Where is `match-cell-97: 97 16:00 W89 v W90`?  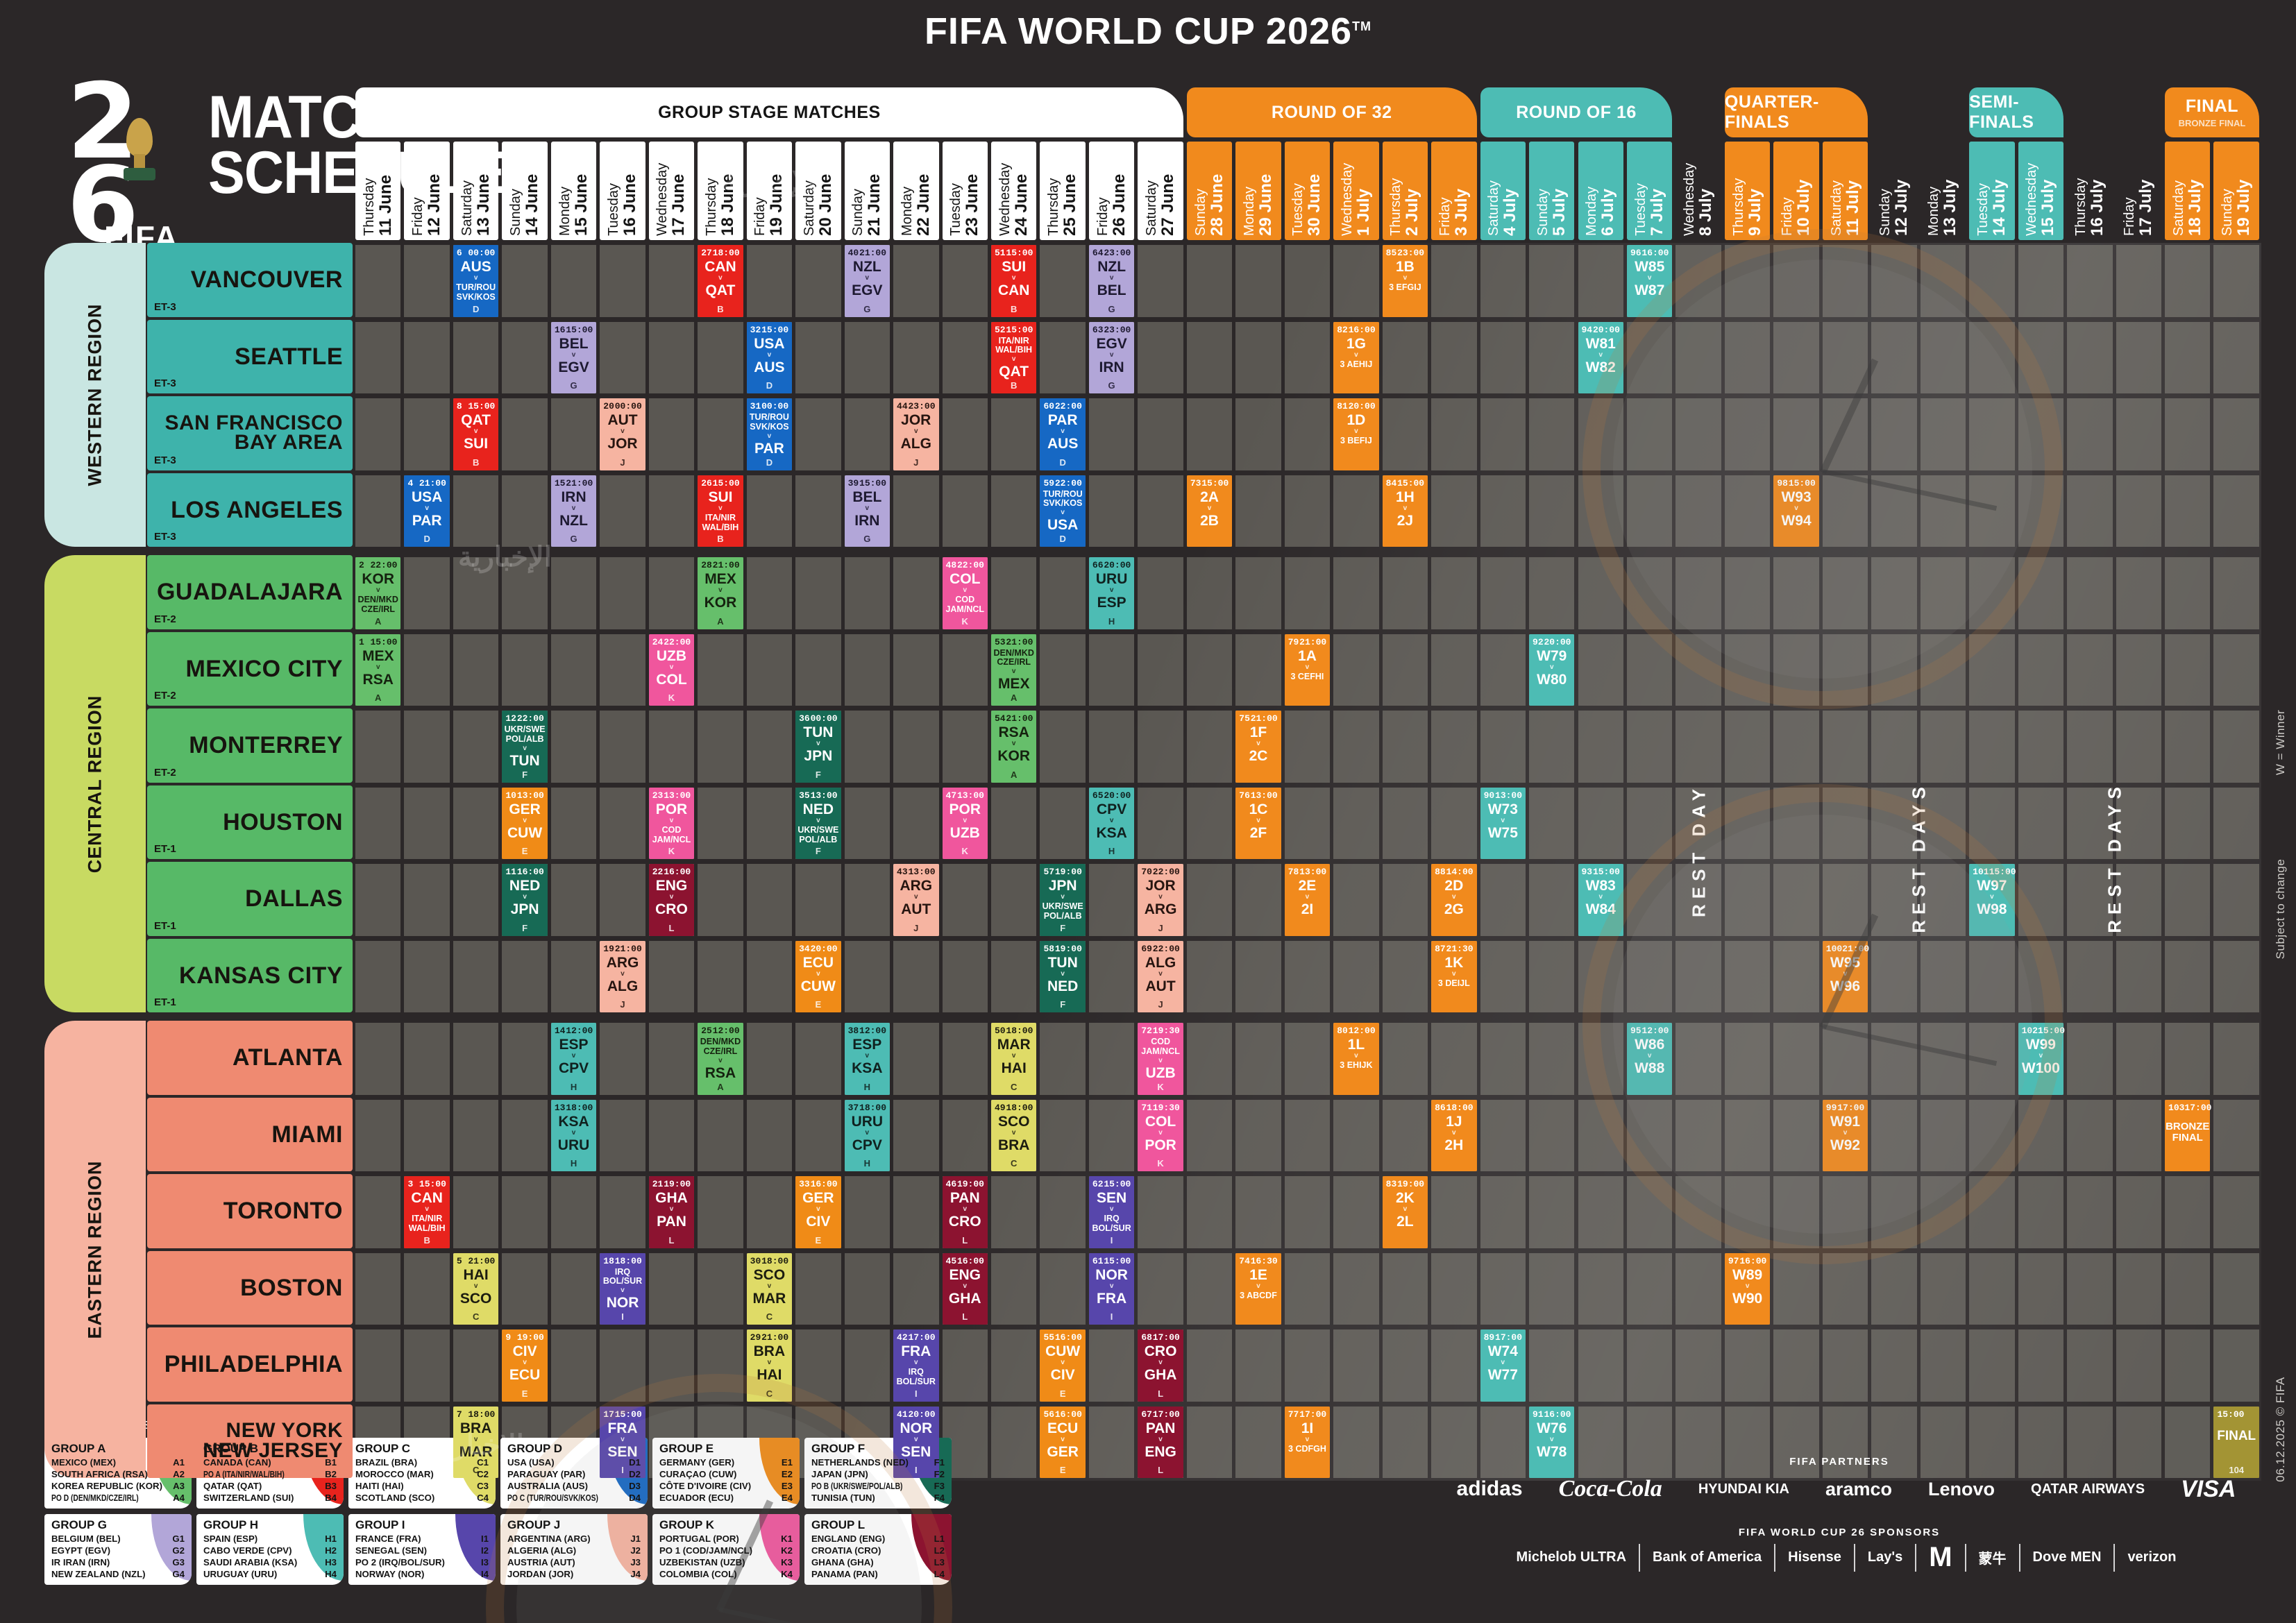
match-cell-97: 97 16:00 W89 v W90 is located at coordinates (1748, 1288).